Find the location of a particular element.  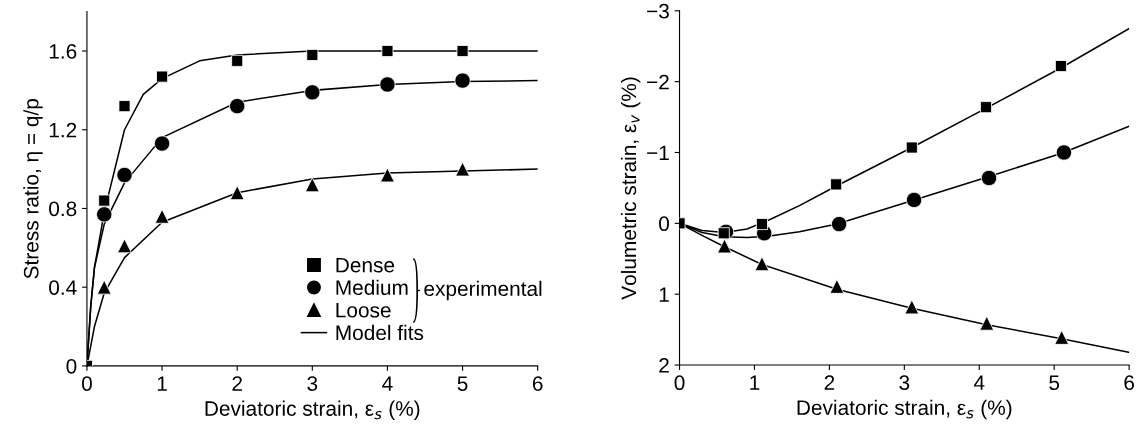

y-tick-label: 1 is located at coordinates (664, 294).